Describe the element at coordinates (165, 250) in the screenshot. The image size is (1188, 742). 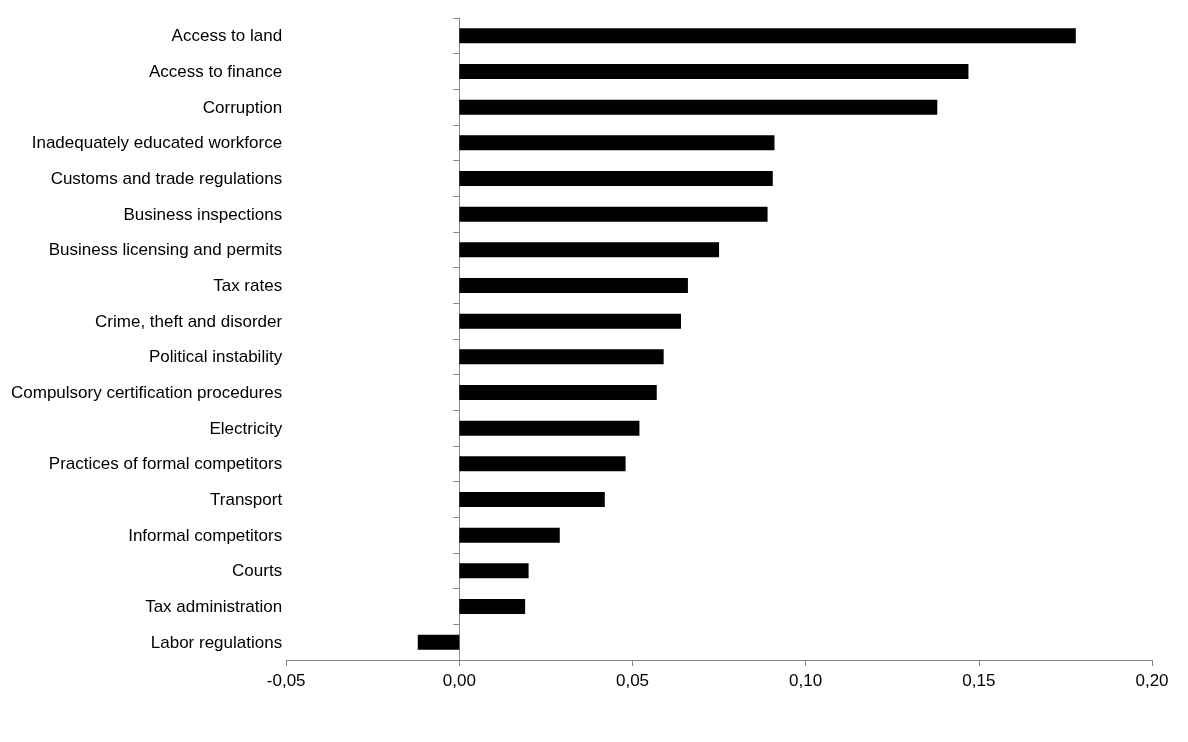
I see `y-tick-label: Business licensing and permits` at that location.